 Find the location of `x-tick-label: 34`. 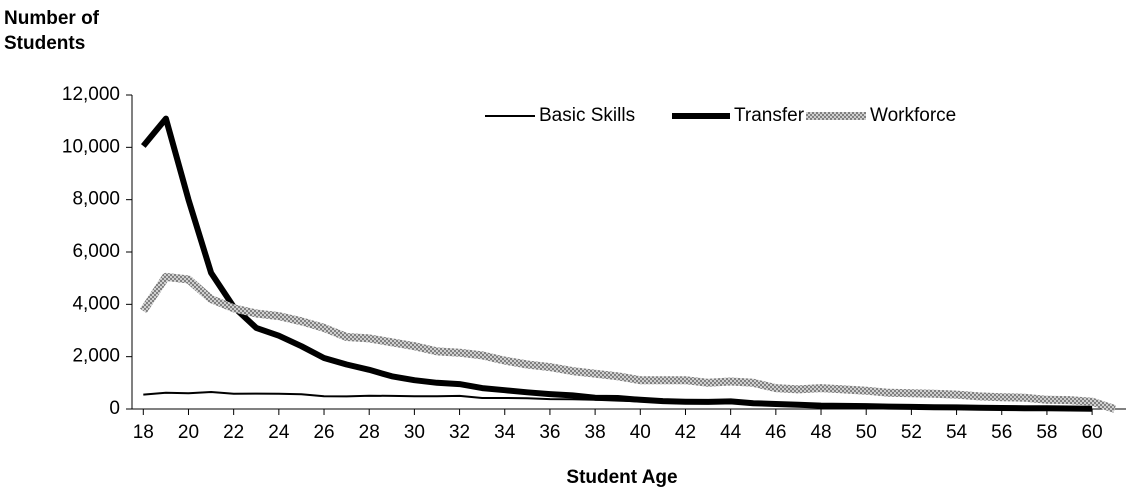

x-tick-label: 34 is located at coordinates (505, 432).